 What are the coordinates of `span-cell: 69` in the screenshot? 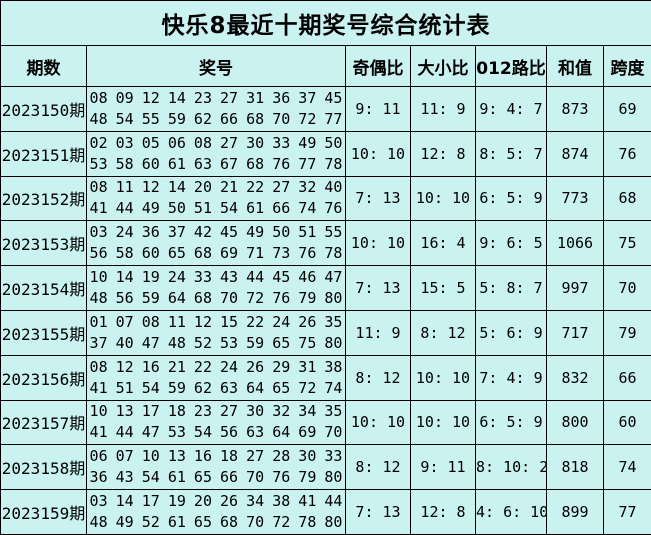 It's located at (626, 109).